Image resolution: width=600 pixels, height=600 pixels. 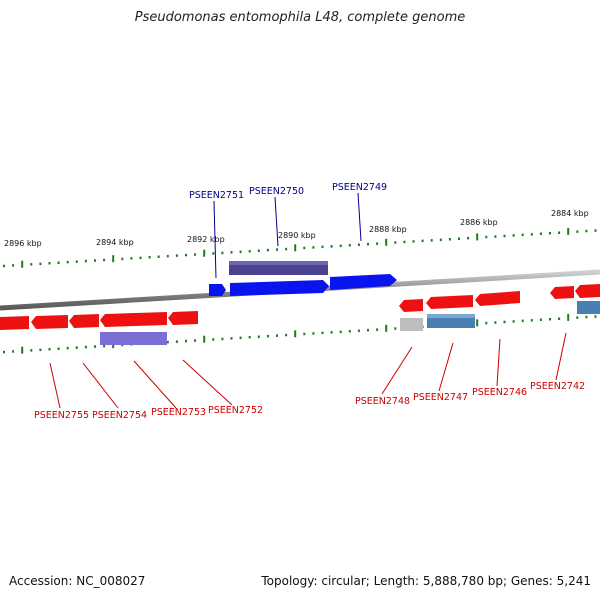 What do you see at coordinates (178, 412) in the screenshot?
I see `gene-label-pseen2753: PSEEN2753` at bounding box center [178, 412].